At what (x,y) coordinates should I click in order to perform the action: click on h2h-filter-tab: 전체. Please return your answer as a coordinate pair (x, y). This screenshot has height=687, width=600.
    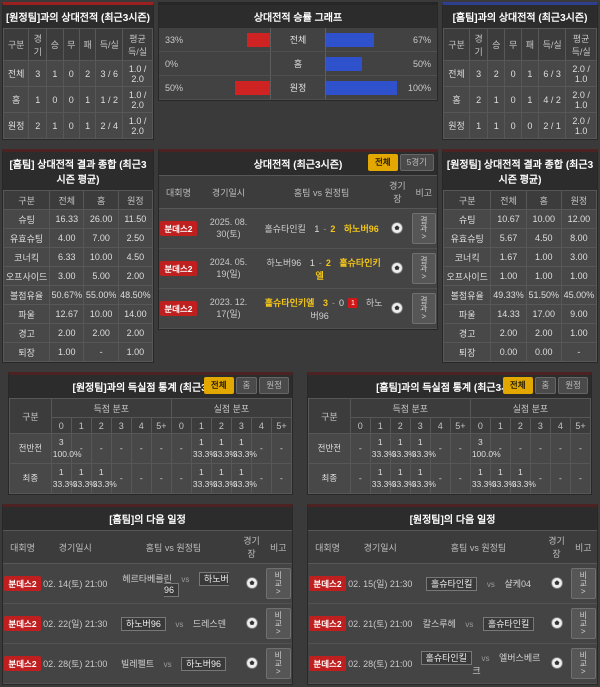
    Looking at the image, I should click on (382, 162).